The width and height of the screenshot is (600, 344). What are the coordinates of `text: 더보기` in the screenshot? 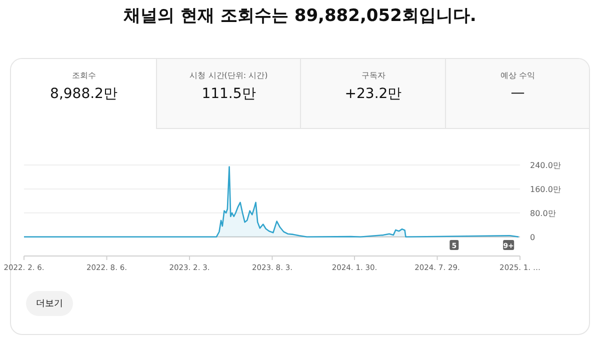 It's located at (49, 303).